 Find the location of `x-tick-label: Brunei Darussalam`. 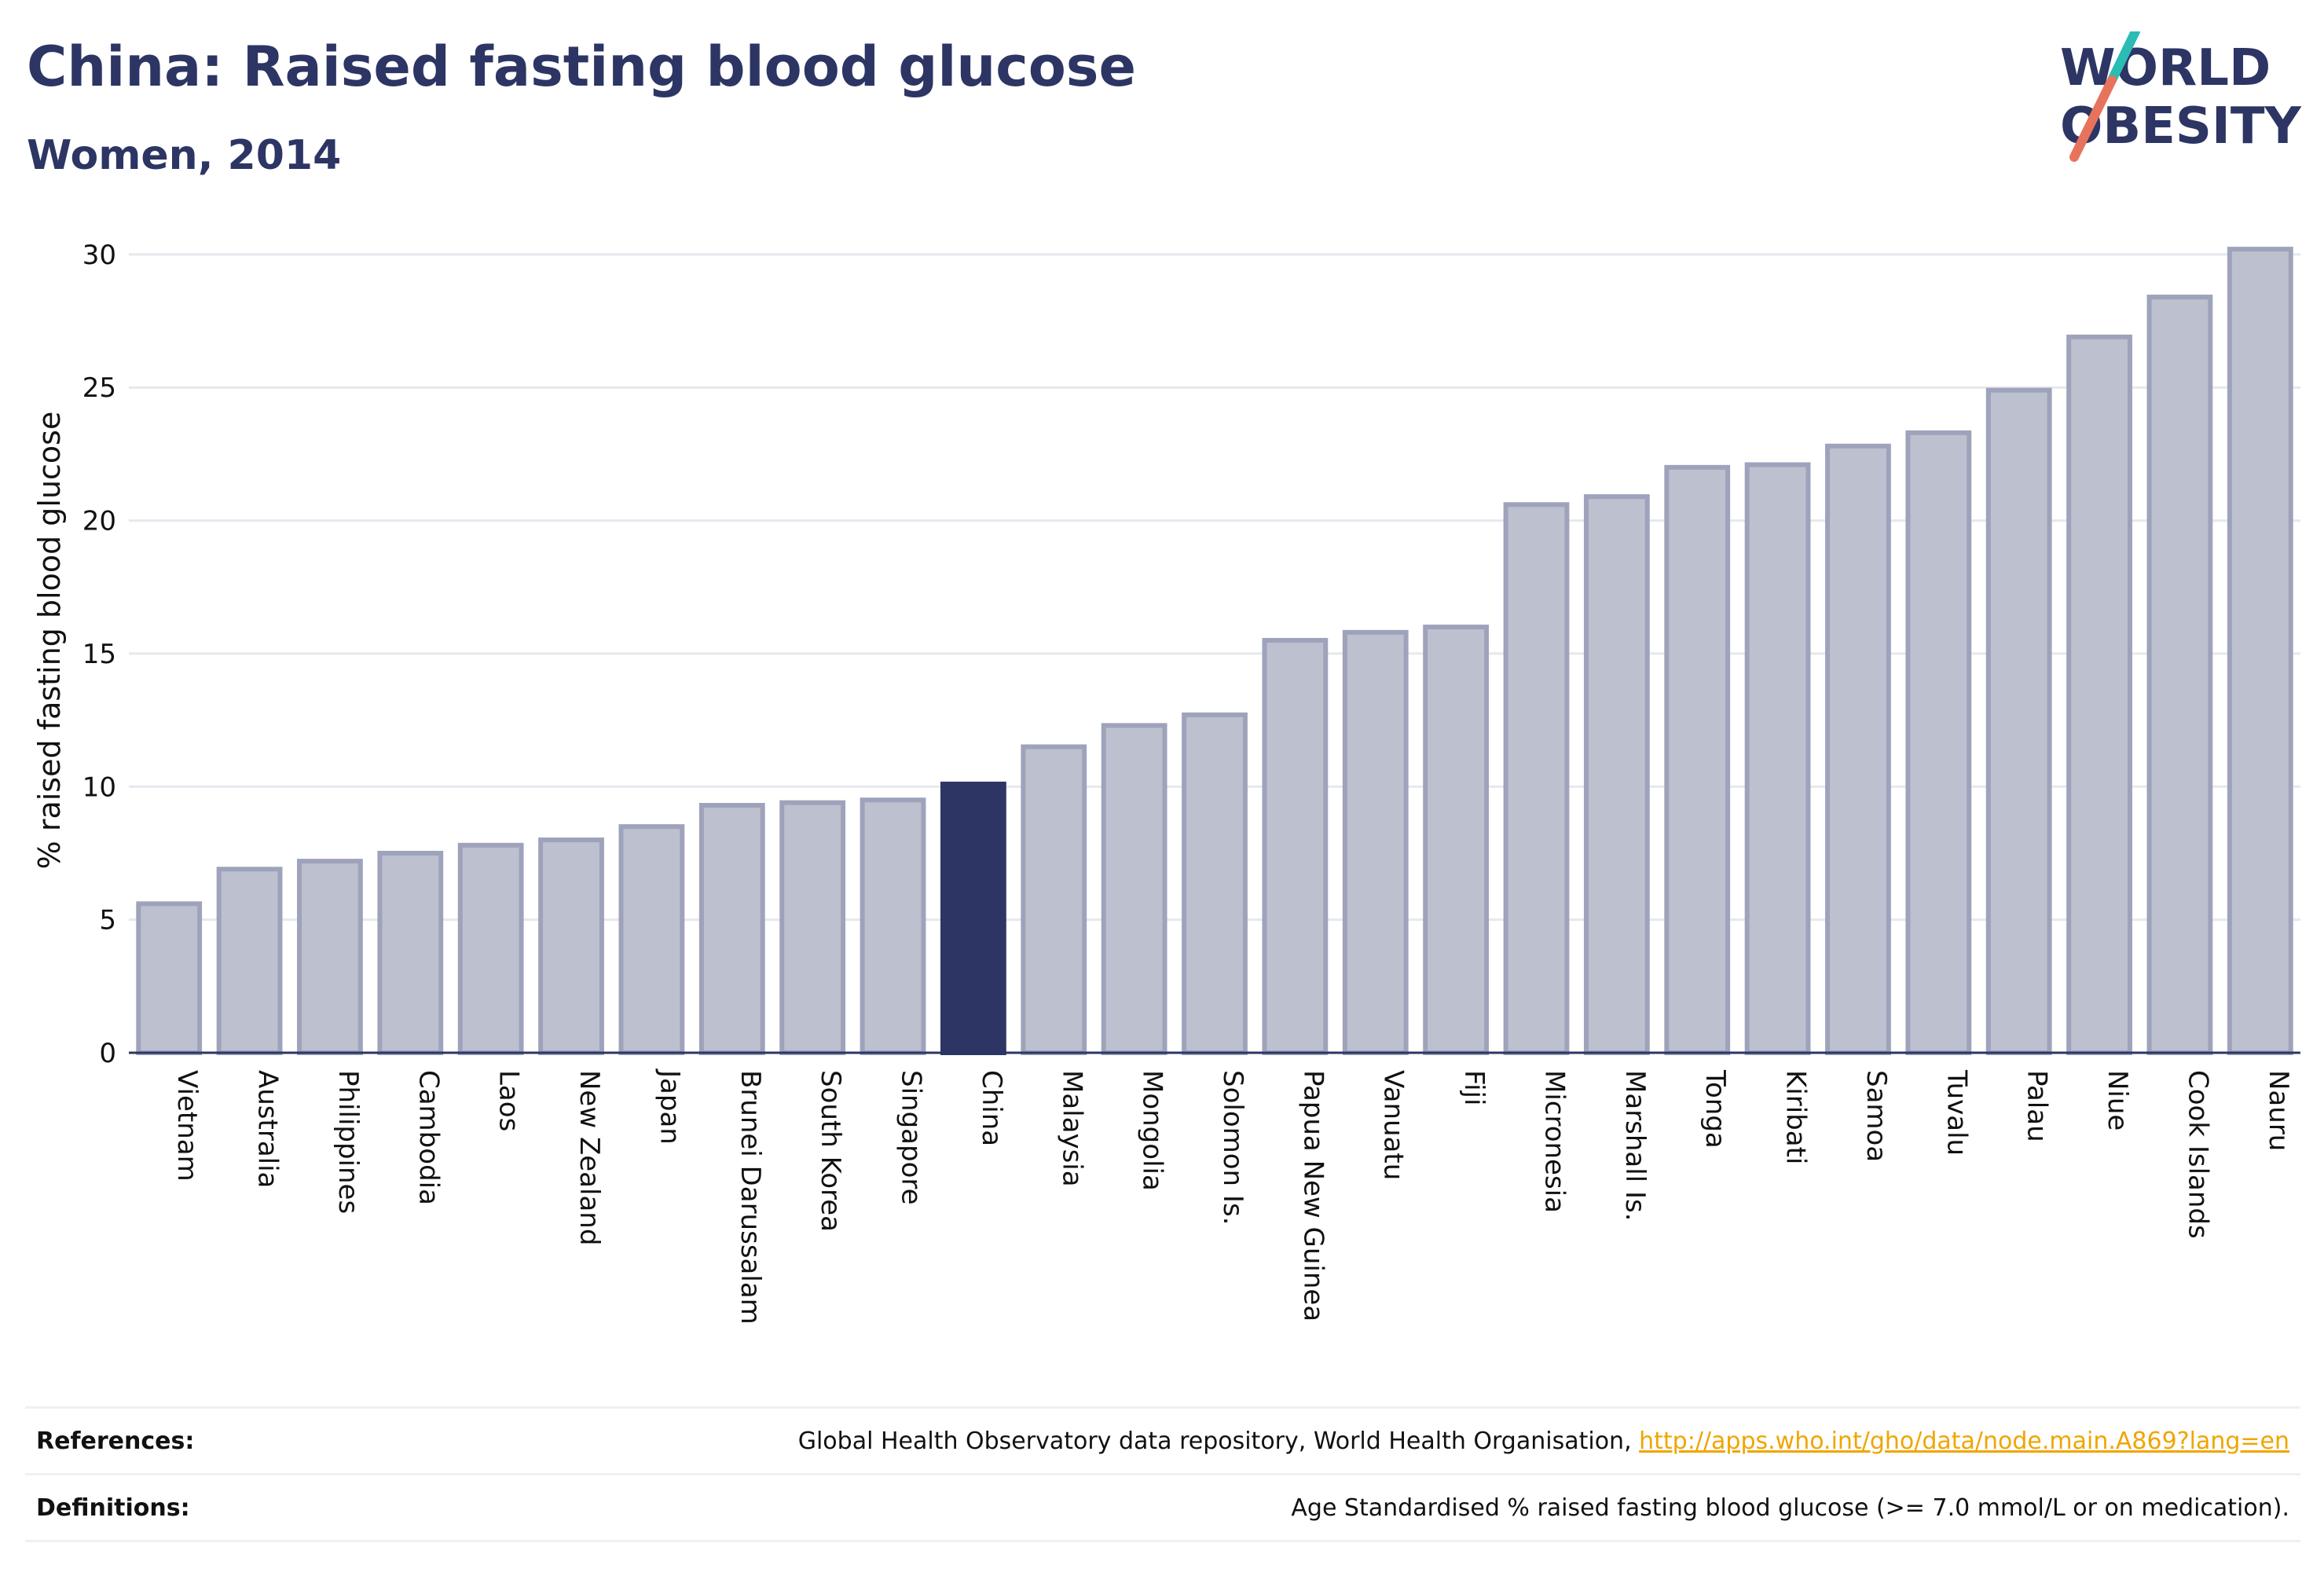

x-tick-label: Brunei Darussalam is located at coordinates (750, 1197).